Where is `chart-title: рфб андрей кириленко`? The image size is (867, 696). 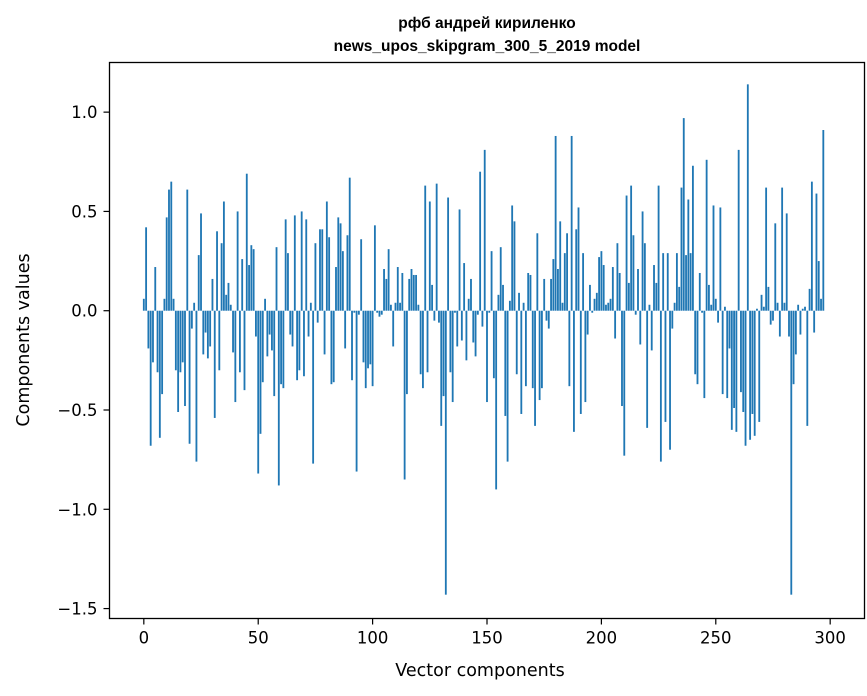 chart-title: рфб андрей кириленко is located at coordinates (486, 23).